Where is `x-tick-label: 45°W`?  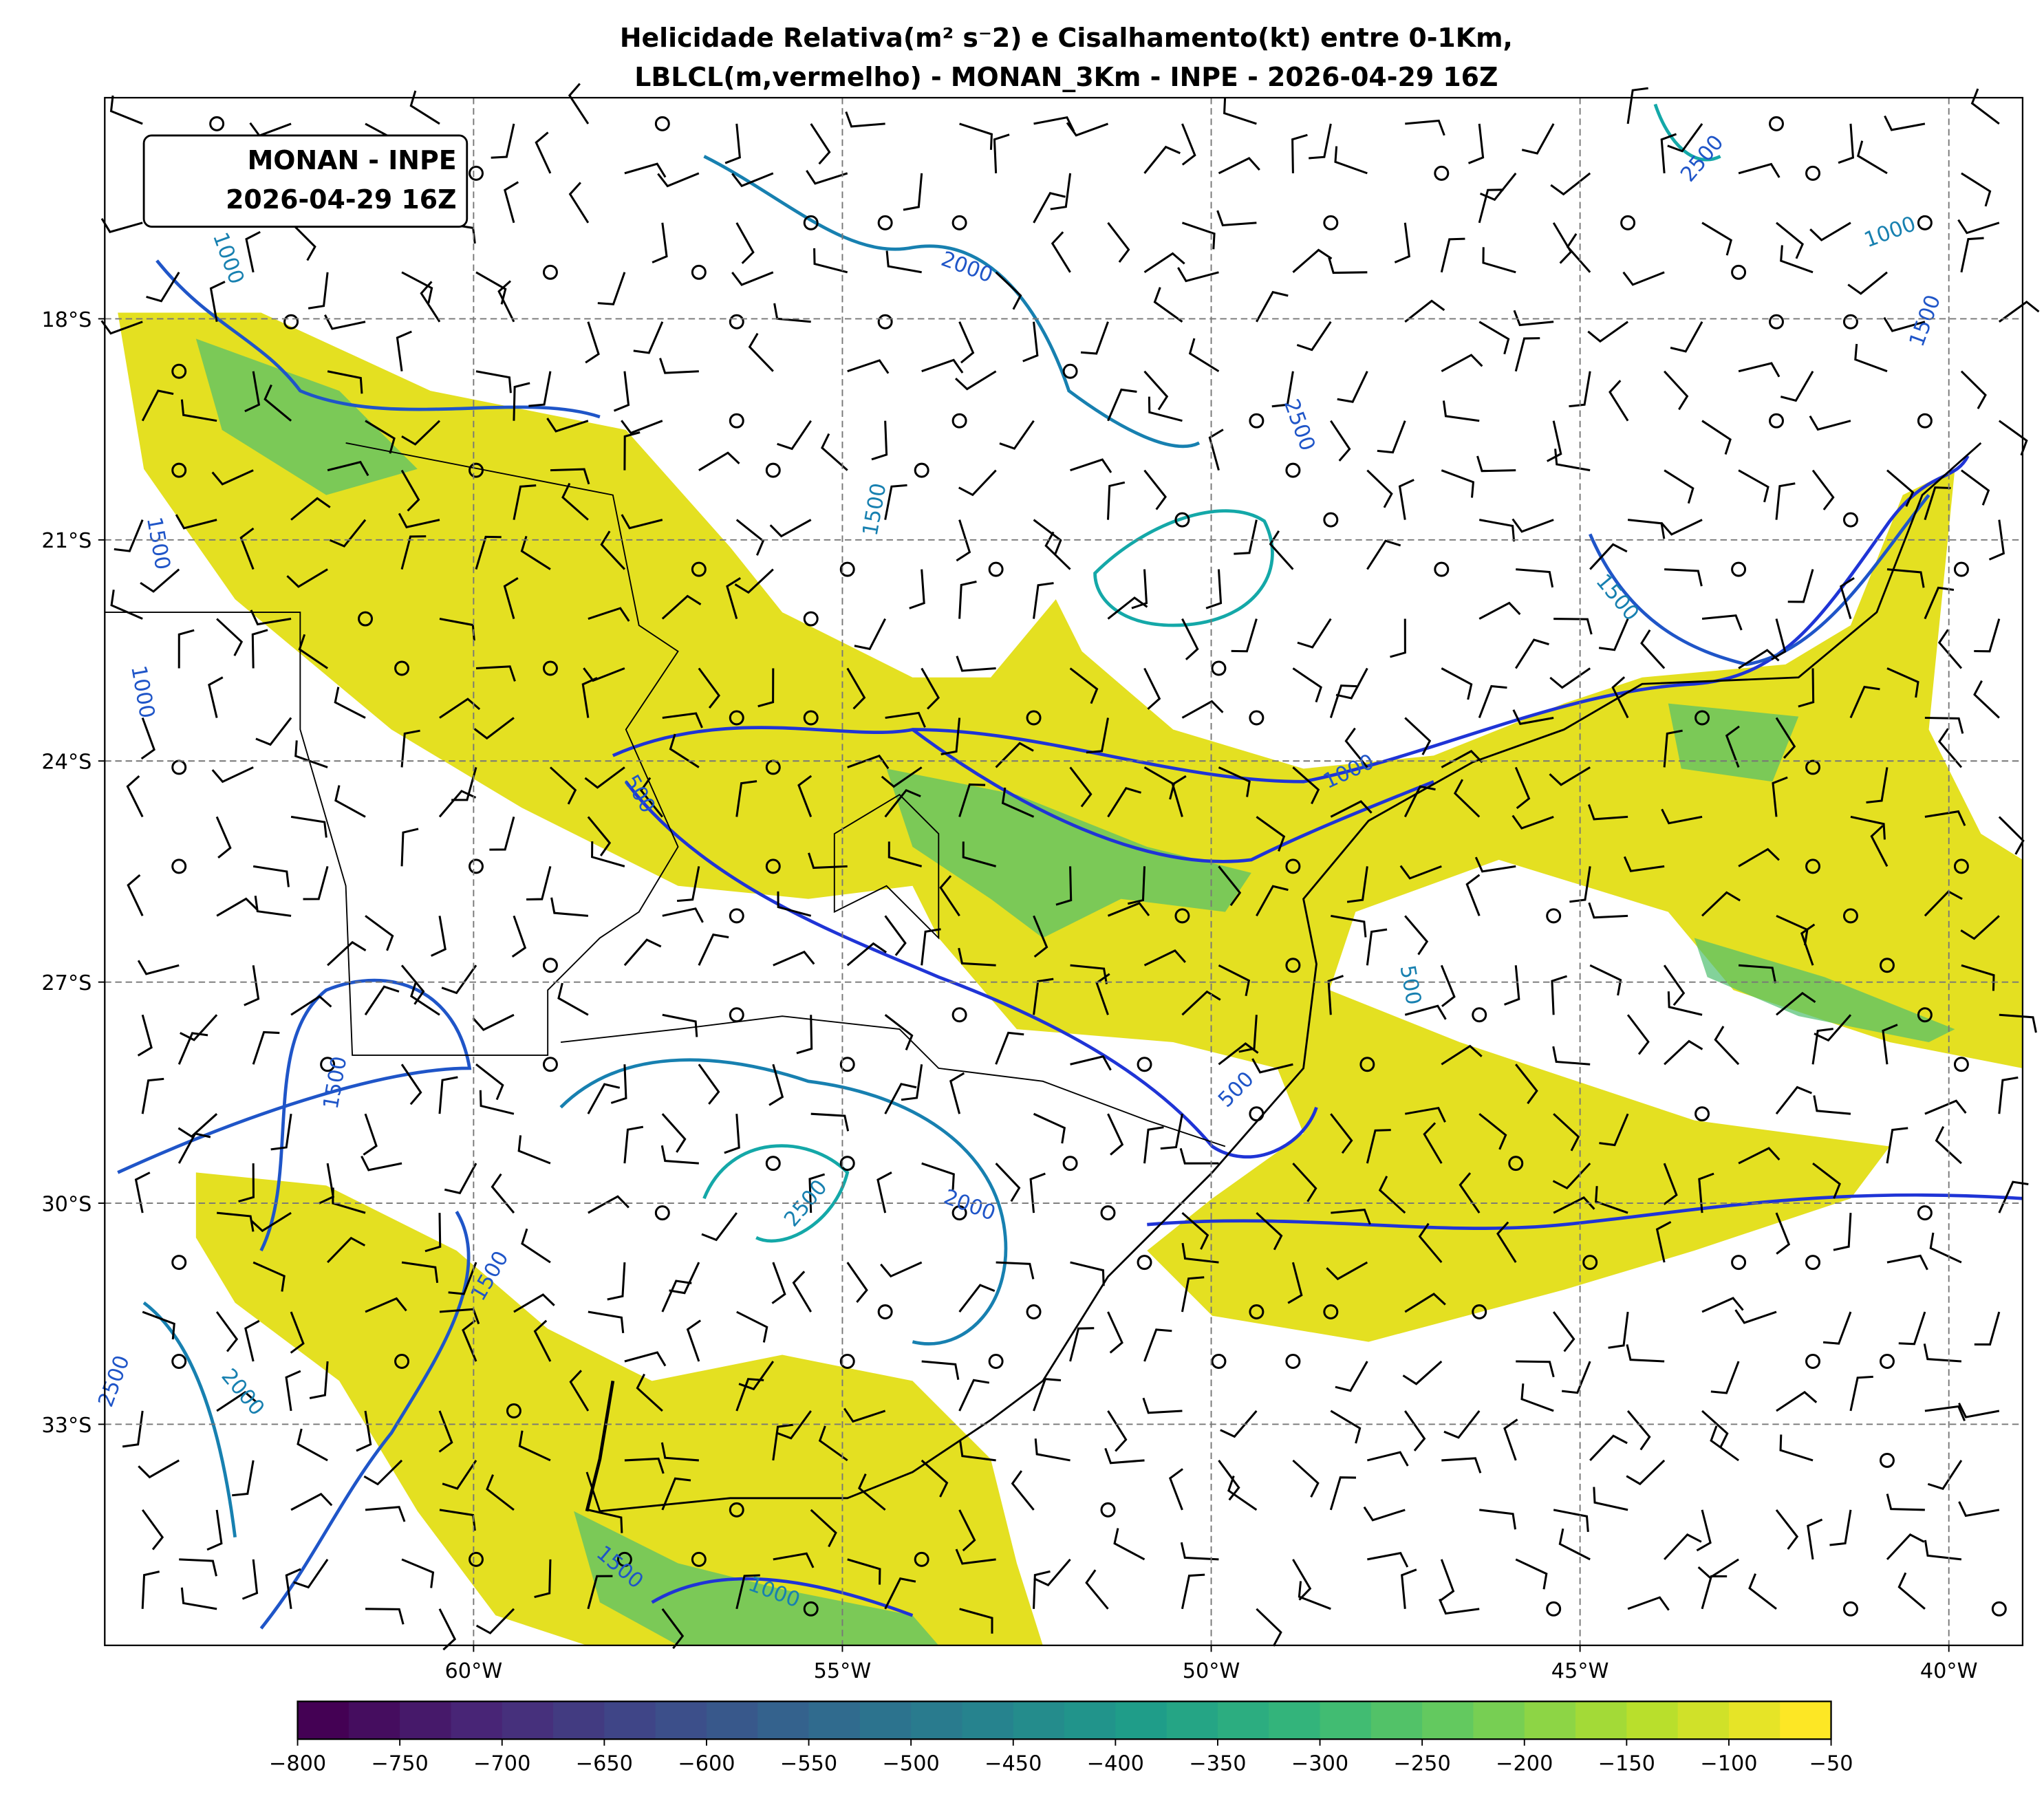 x-tick-label: 45°W is located at coordinates (1580, 1671).